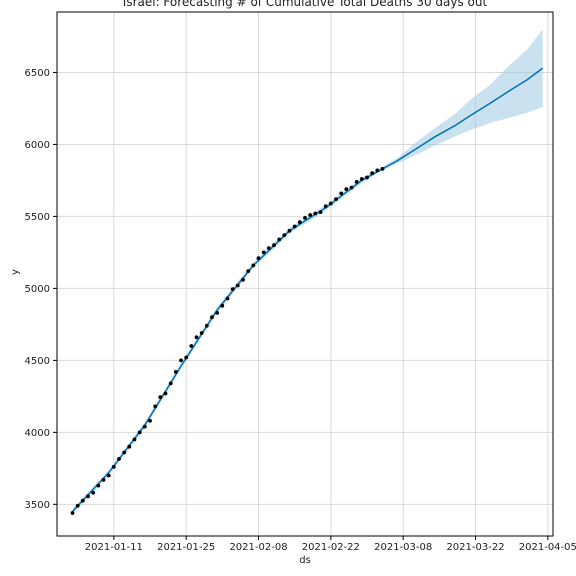 This screenshot has height=576, width=576. Describe the element at coordinates (547, 547) in the screenshot. I see `x-tick-label: 2021-04-05` at that location.